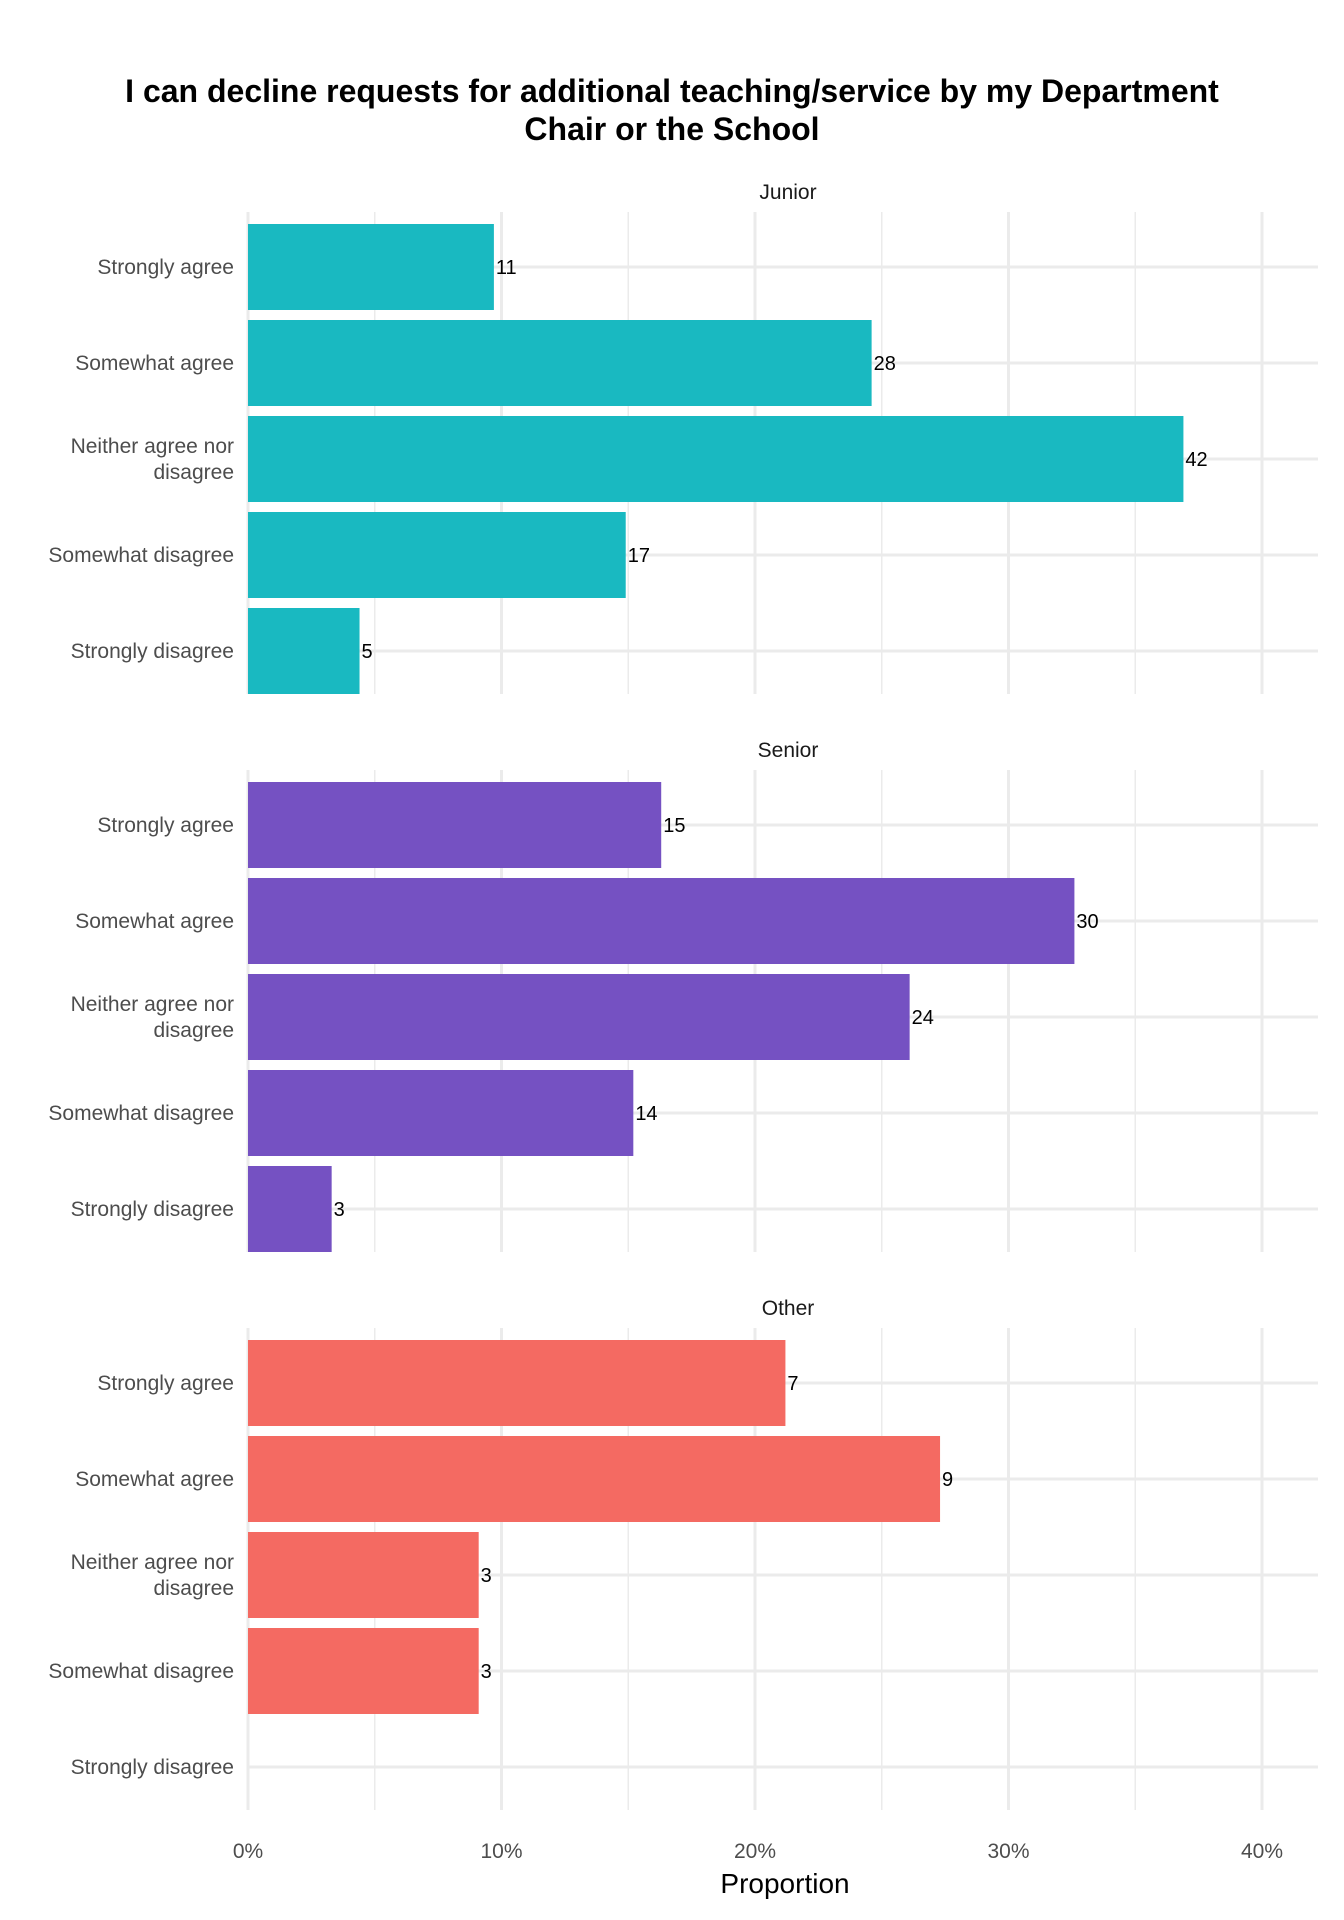  I want to click on bar-other-strongly-agree, so click(517, 1383).